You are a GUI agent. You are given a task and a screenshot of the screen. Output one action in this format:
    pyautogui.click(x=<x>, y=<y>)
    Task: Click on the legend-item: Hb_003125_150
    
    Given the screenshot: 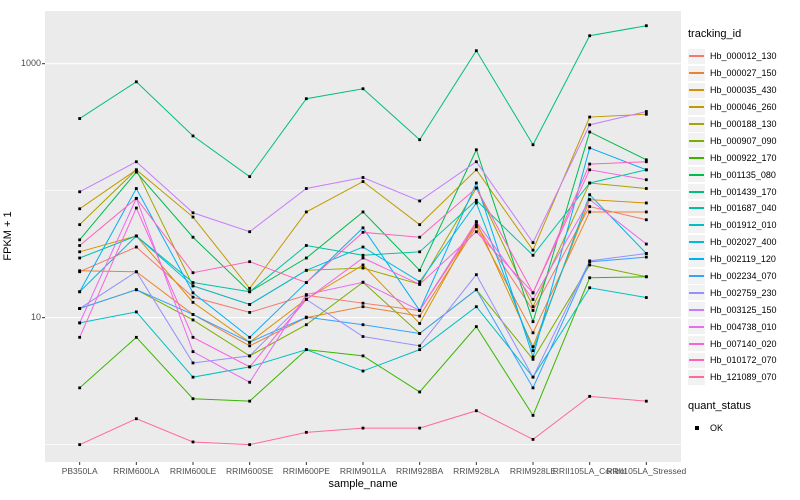 What is the action you would take?
    pyautogui.click(x=743, y=309)
    